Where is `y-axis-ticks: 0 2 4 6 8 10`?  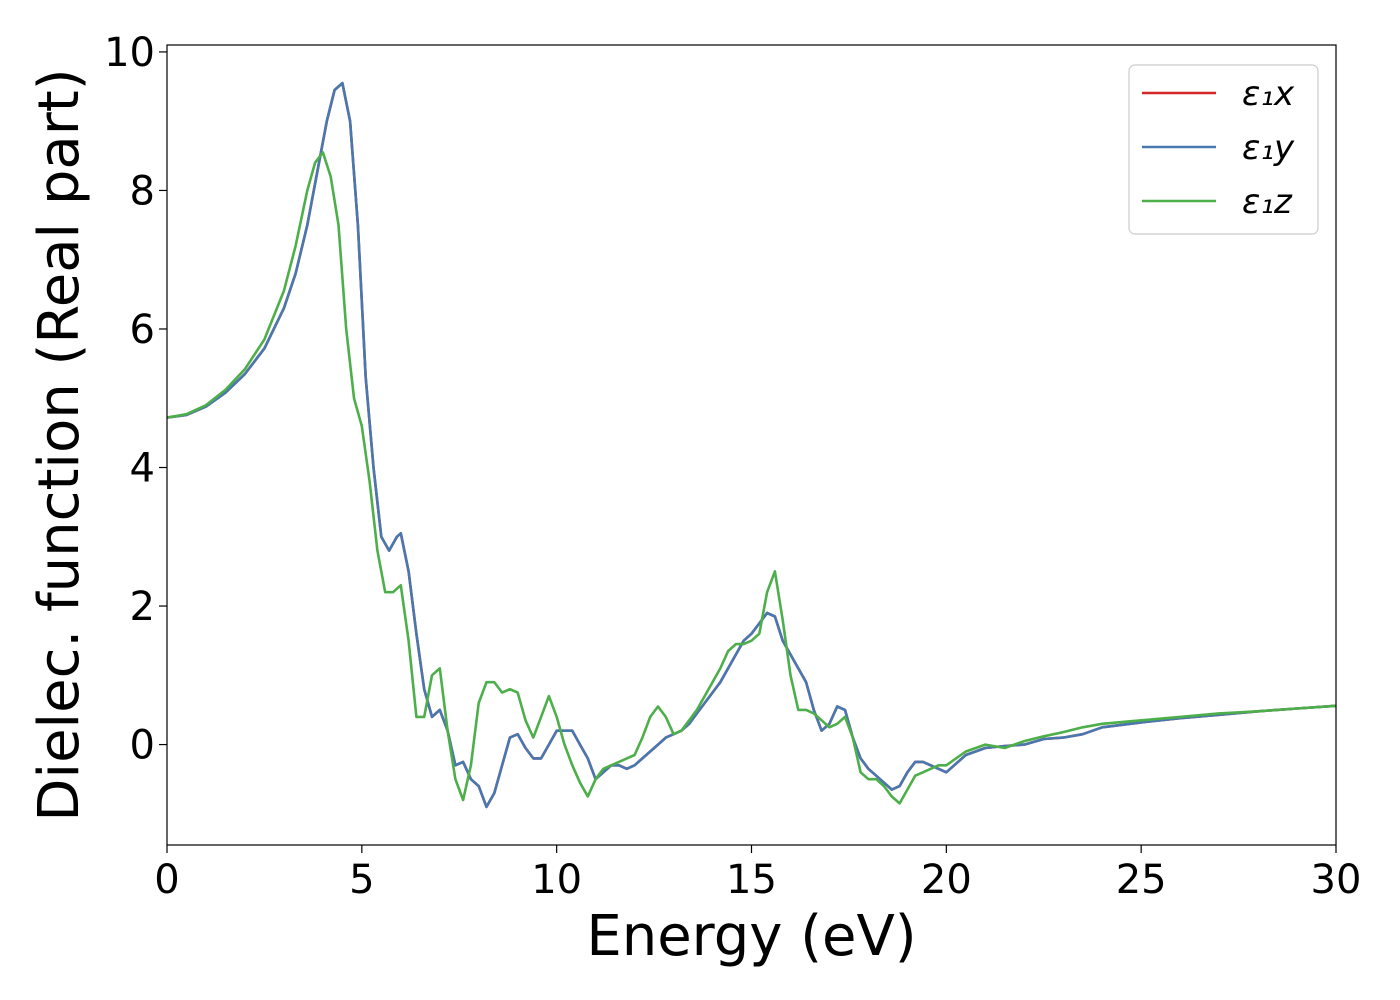 y-axis-ticks: 0 2 4 6 8 10 is located at coordinates (135, 399).